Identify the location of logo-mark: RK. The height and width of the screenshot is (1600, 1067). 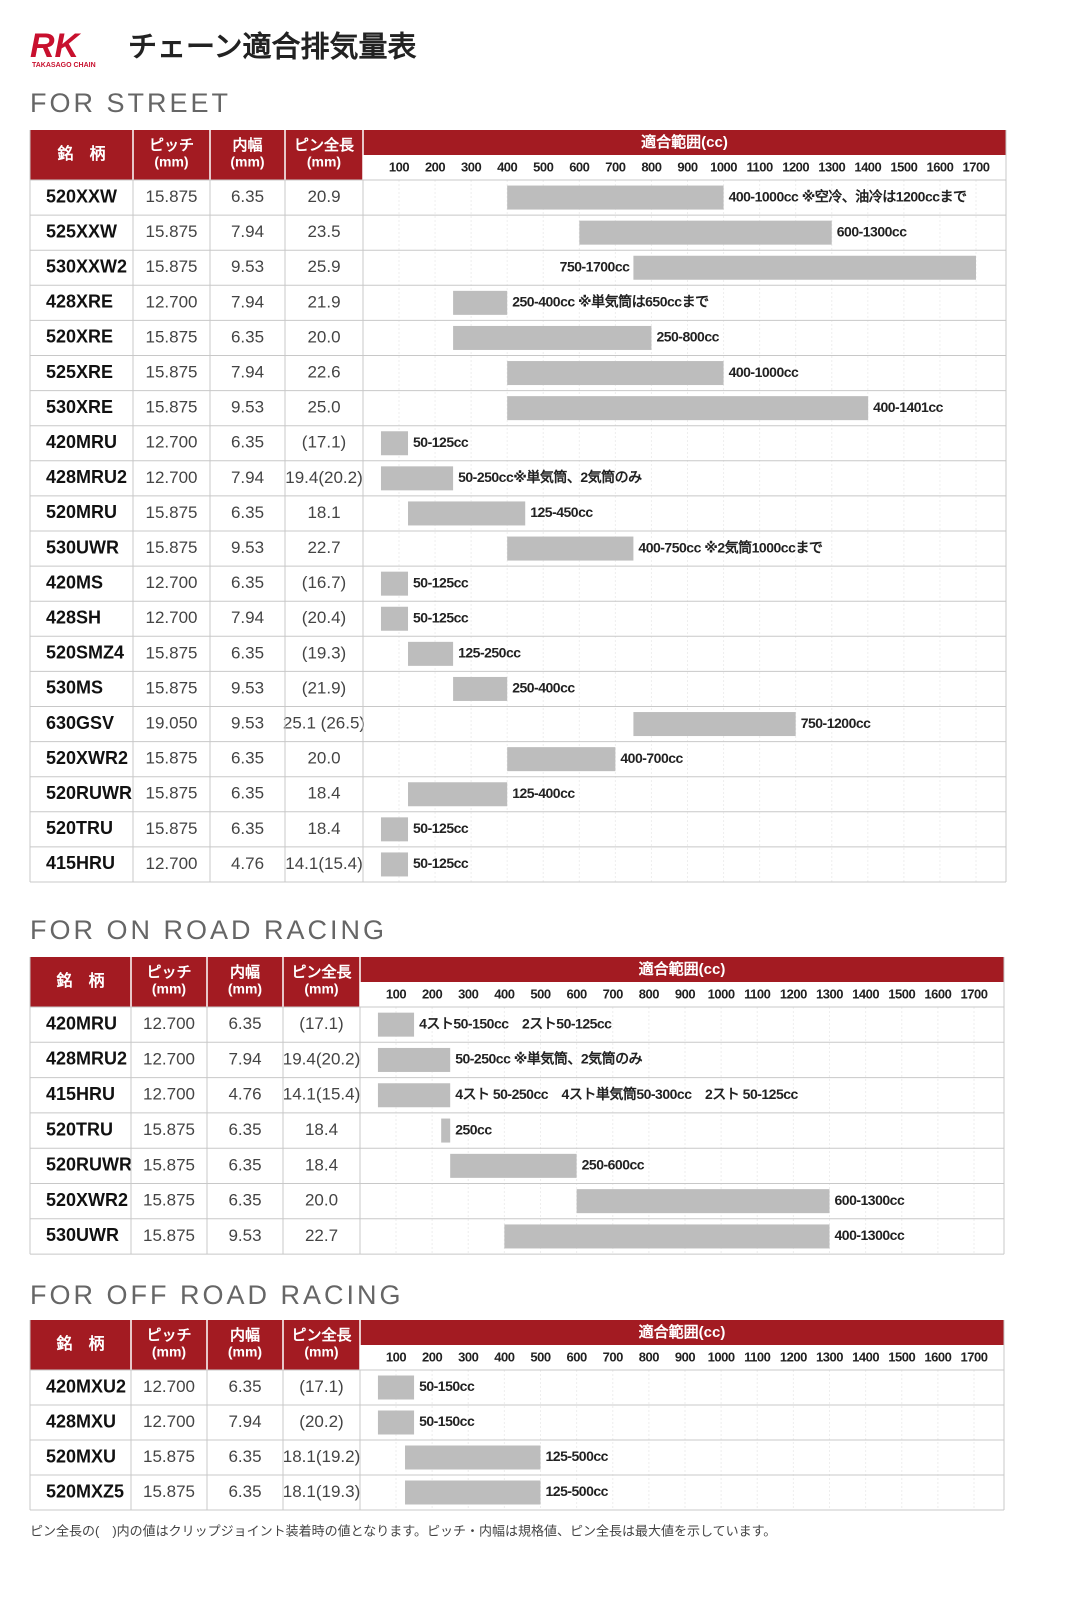
(56, 46).